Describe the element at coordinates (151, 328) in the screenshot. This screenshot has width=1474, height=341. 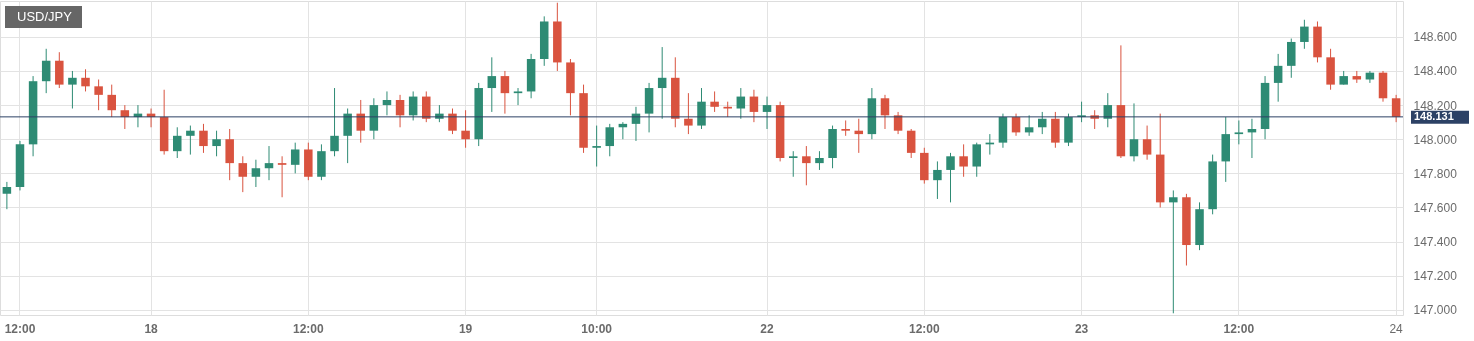
I see `x-tick-label: 18` at that location.